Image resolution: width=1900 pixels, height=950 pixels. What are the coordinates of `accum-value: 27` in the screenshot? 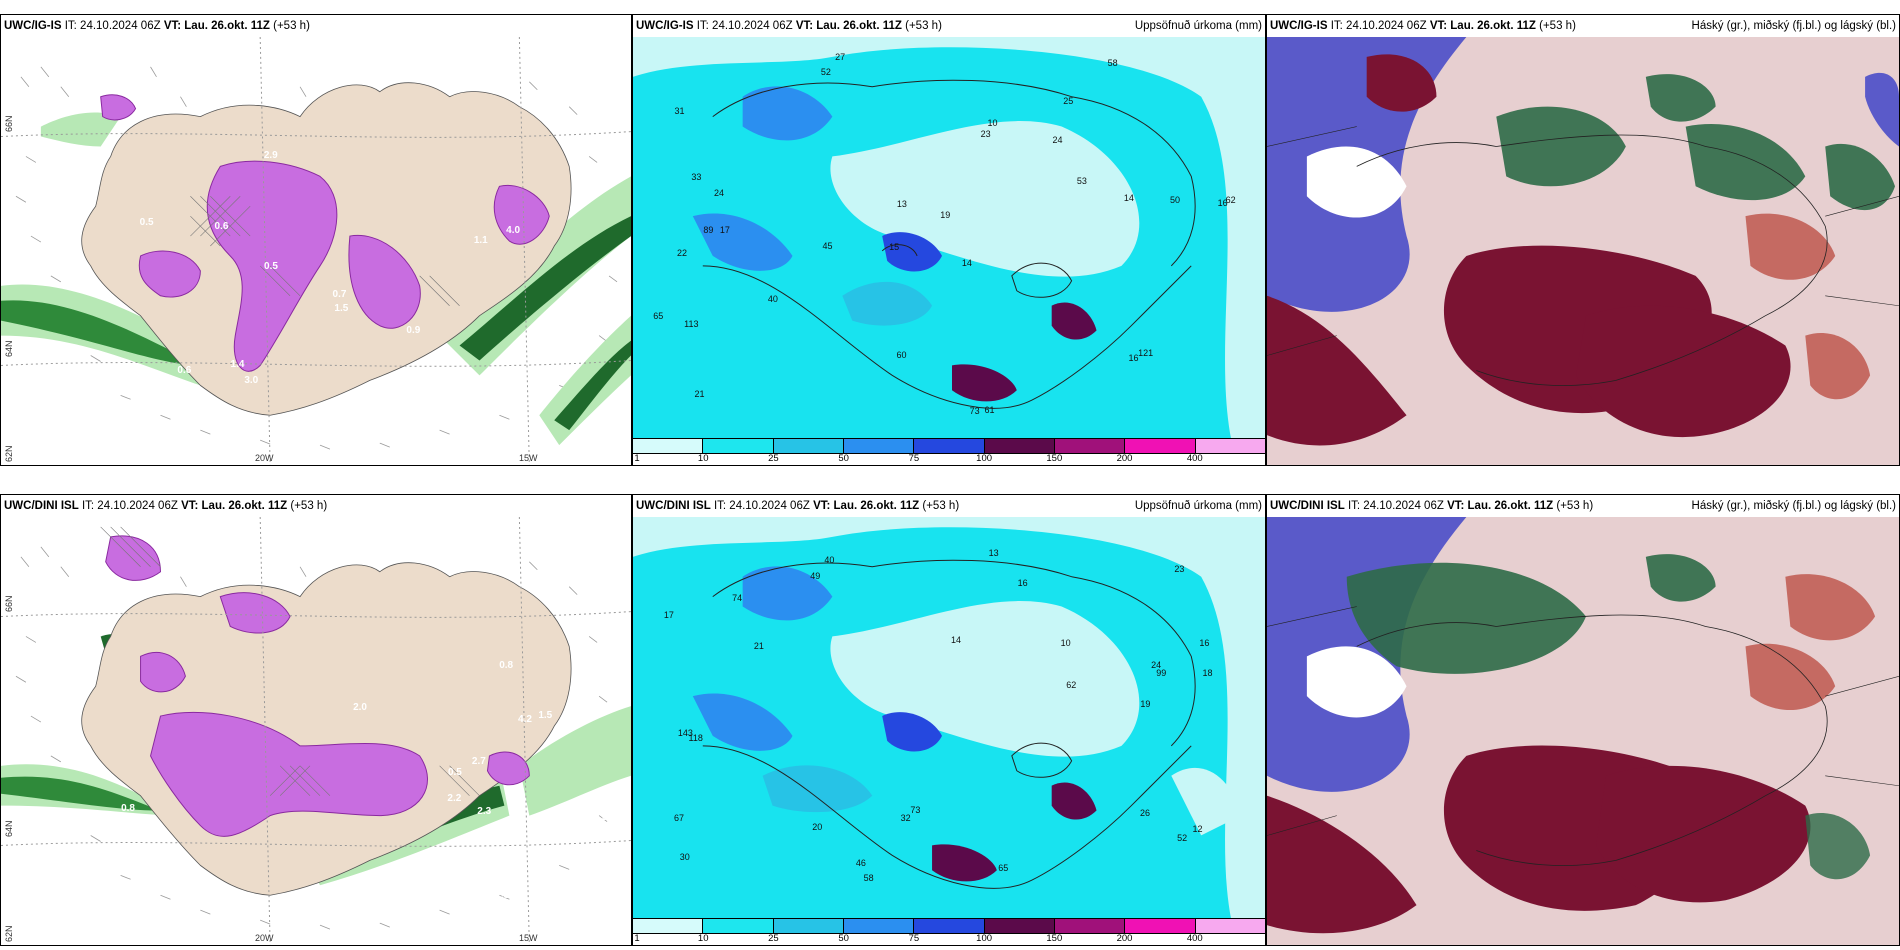 It's located at (840, 56).